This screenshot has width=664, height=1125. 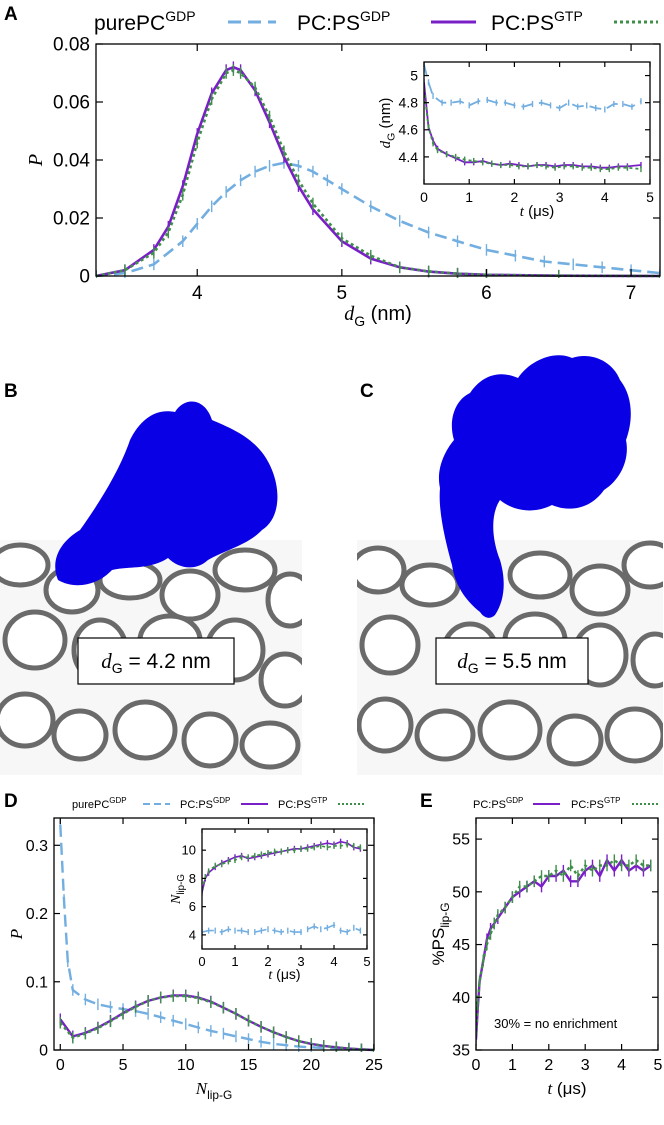 What do you see at coordinates (192, 906) in the screenshot?
I see `d-inset-ytick-label: 6` at bounding box center [192, 906].